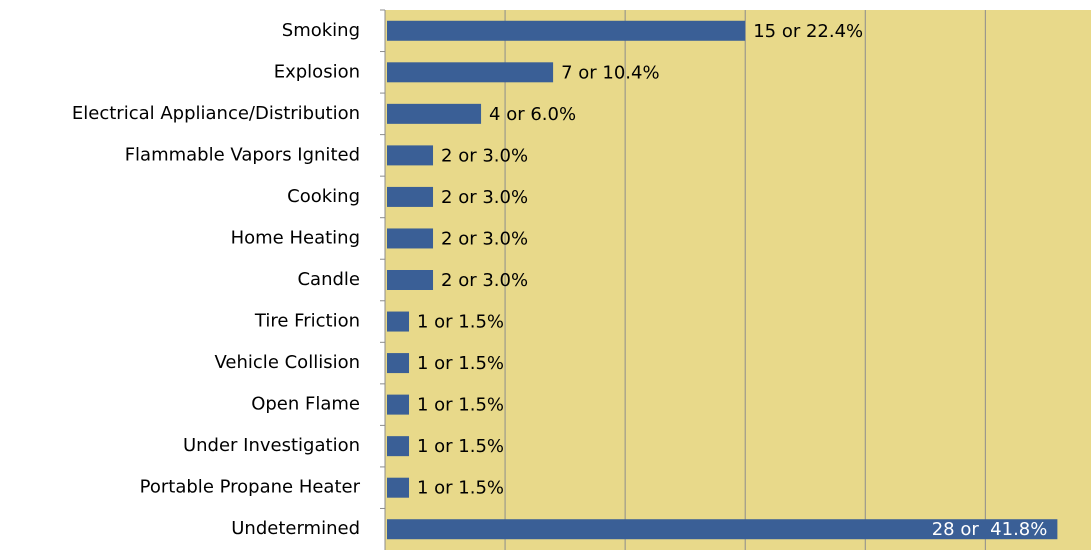 The height and width of the screenshot is (550, 1091). Describe the element at coordinates (307, 321) in the screenshot. I see `y-tick-label: Tire Friction` at that location.